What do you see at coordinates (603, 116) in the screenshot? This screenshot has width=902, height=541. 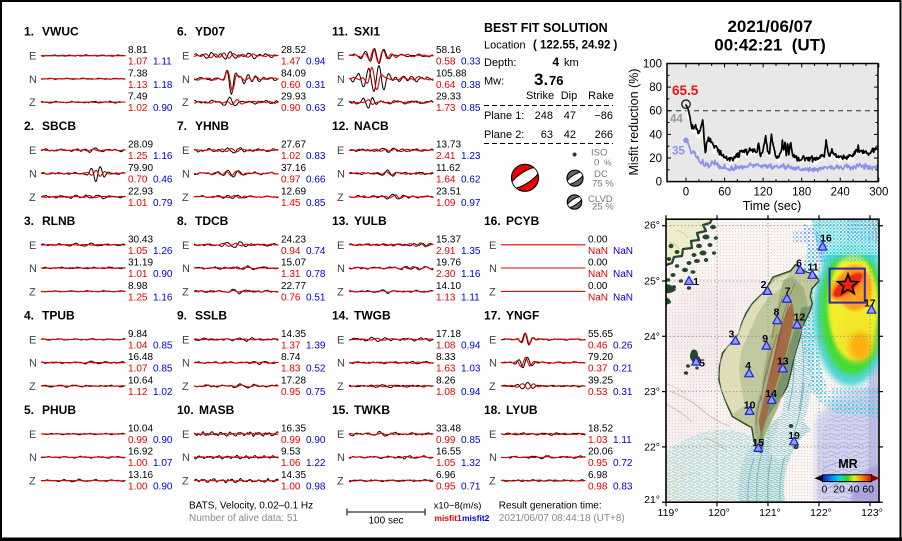 I see `svg-text: −86` at bounding box center [603, 116].